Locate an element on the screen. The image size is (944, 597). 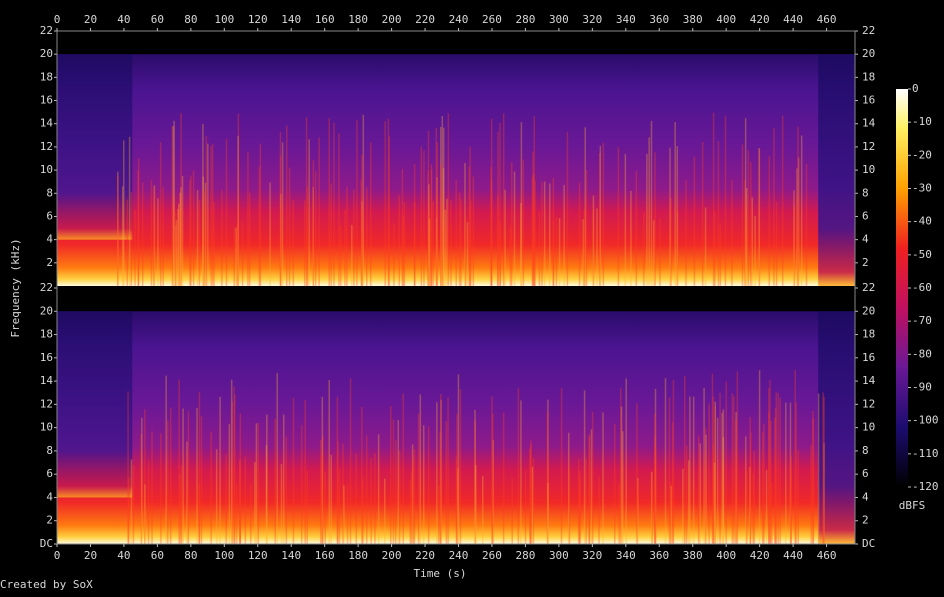
x-tick-label-top: 100 is located at coordinates (224, 19).